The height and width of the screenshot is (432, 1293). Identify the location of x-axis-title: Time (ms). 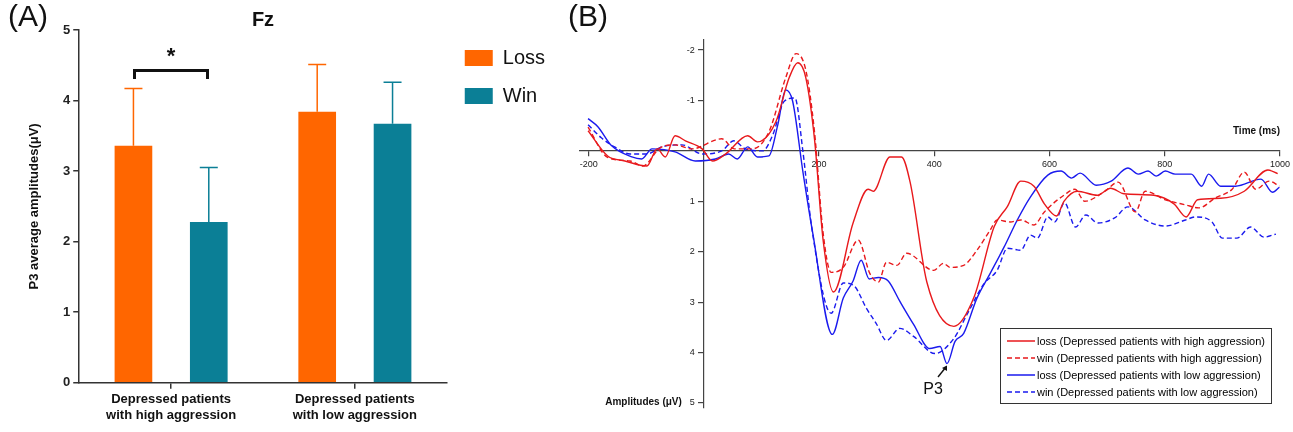
(1256, 130).